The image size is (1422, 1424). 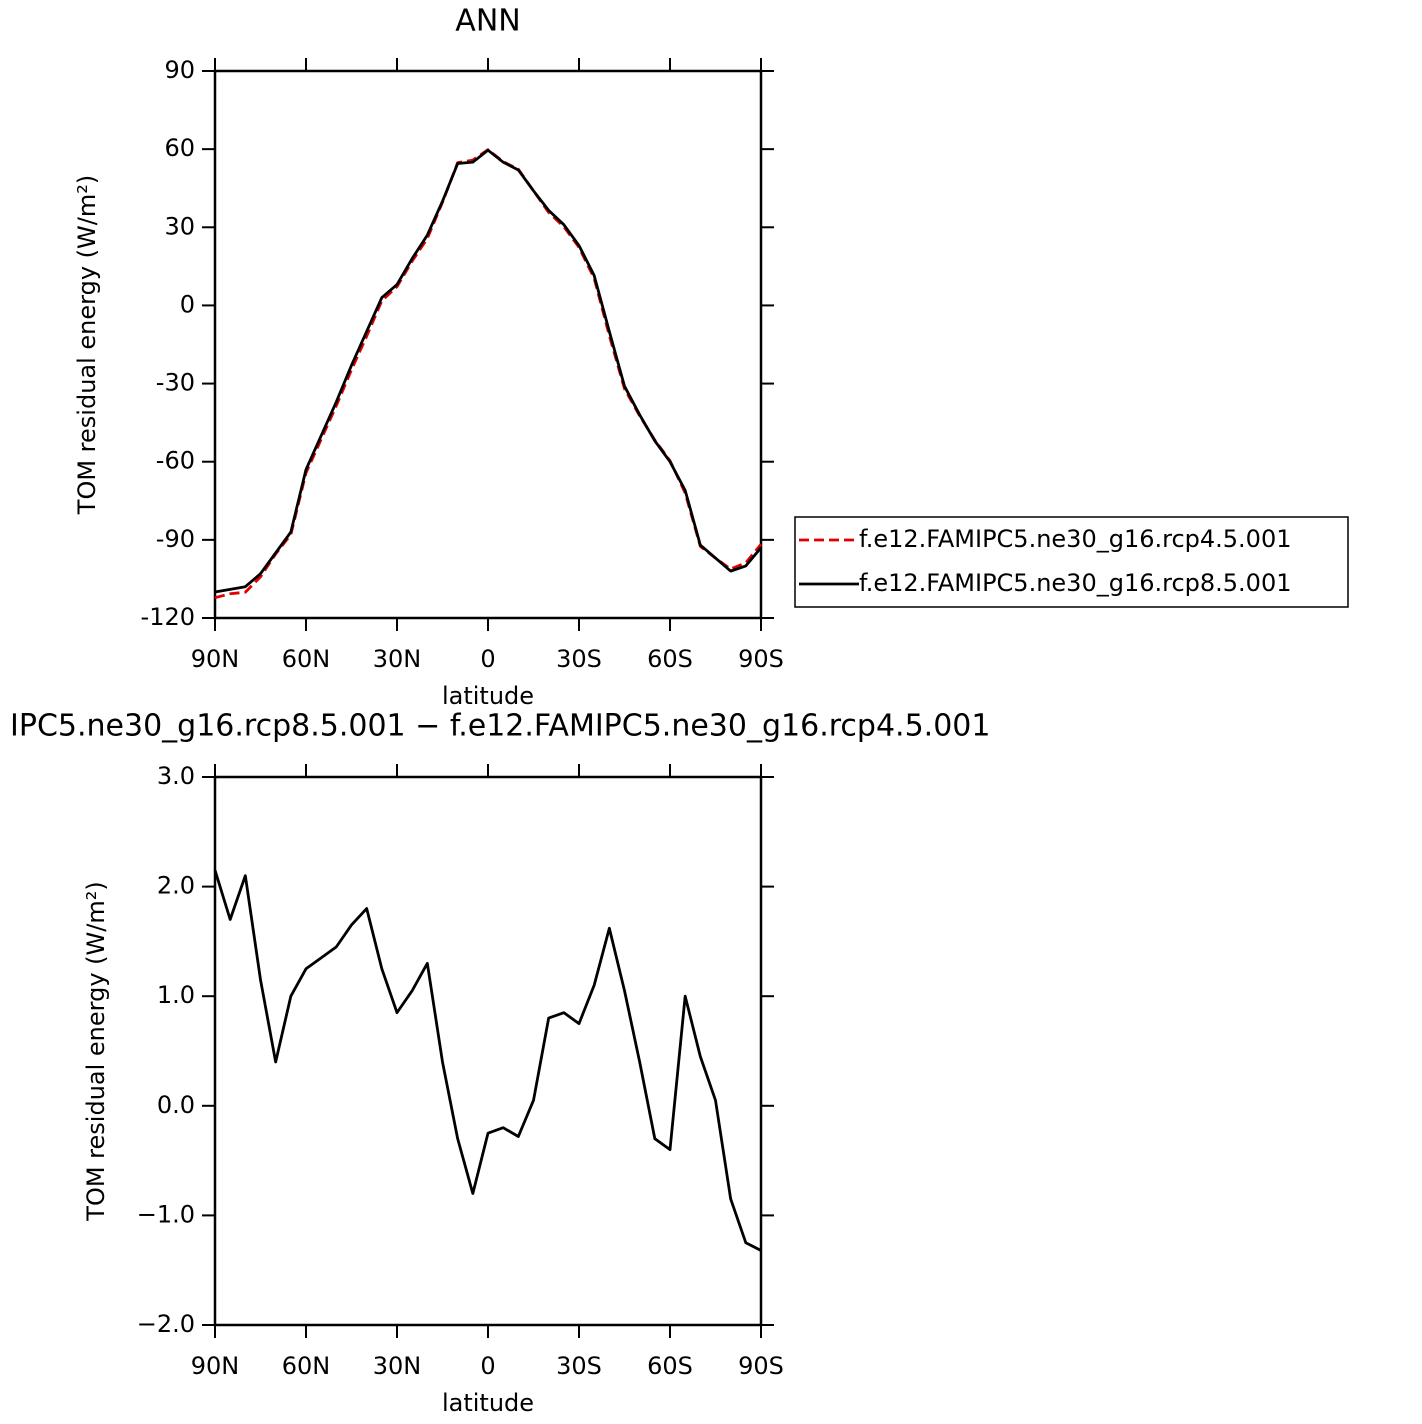 I want to click on y-tick-label: 3.0, so click(x=176, y=776).